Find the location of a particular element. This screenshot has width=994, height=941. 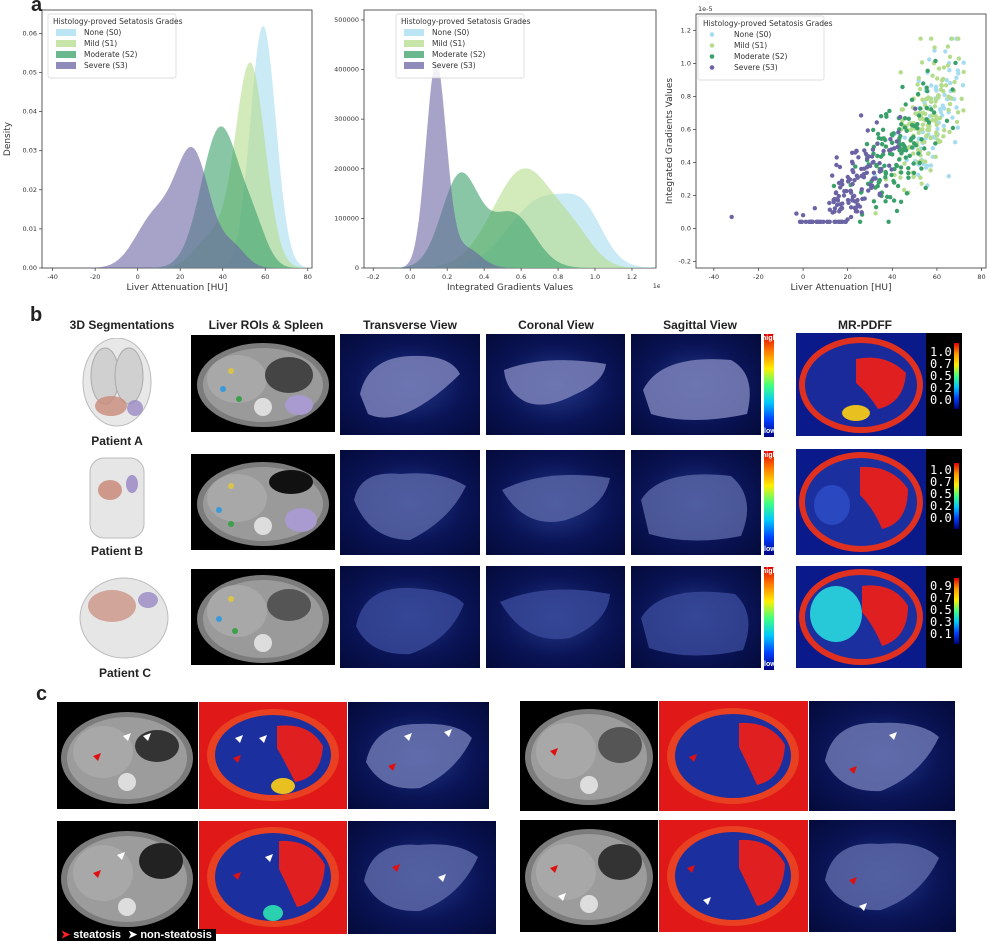

panel-label-b: b is located at coordinates (36, 315).